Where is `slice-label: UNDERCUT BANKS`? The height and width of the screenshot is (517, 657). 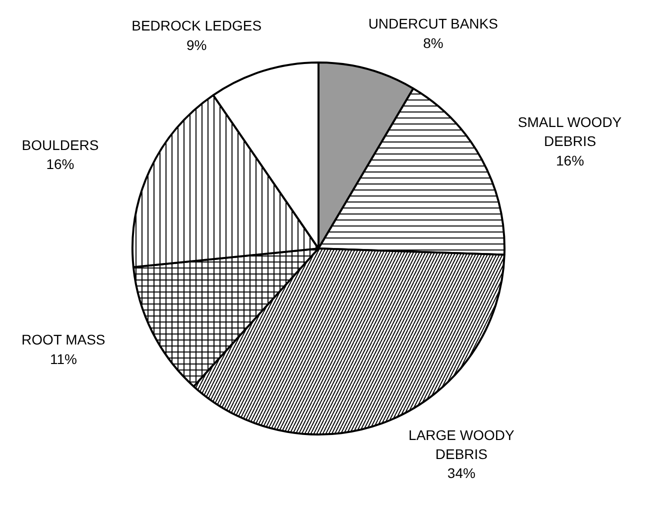 slice-label: UNDERCUT BANKS is located at coordinates (433, 24).